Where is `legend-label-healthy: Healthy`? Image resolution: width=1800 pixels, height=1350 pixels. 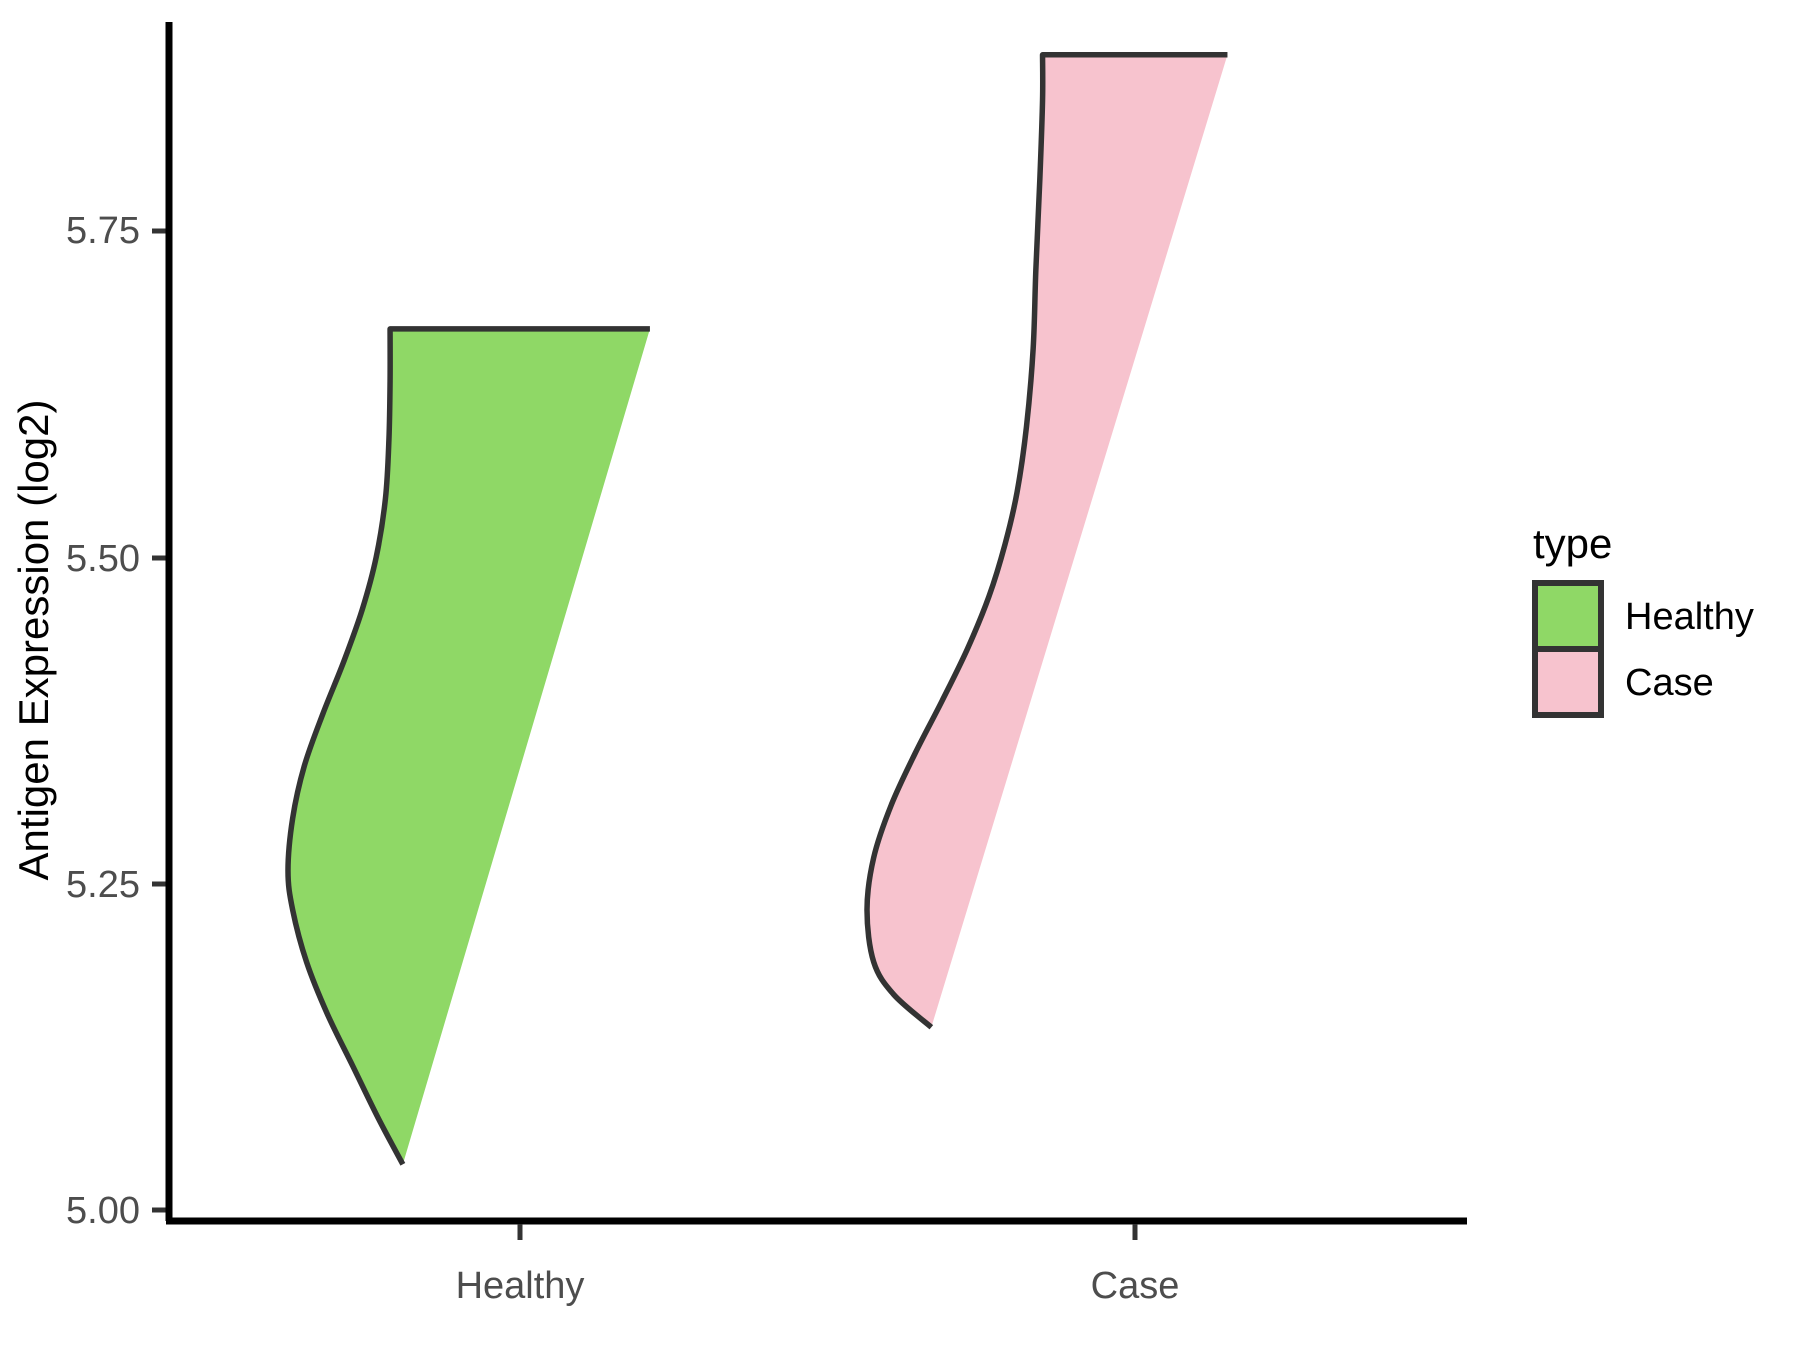 legend-label-healthy: Healthy is located at coordinates (1689, 617).